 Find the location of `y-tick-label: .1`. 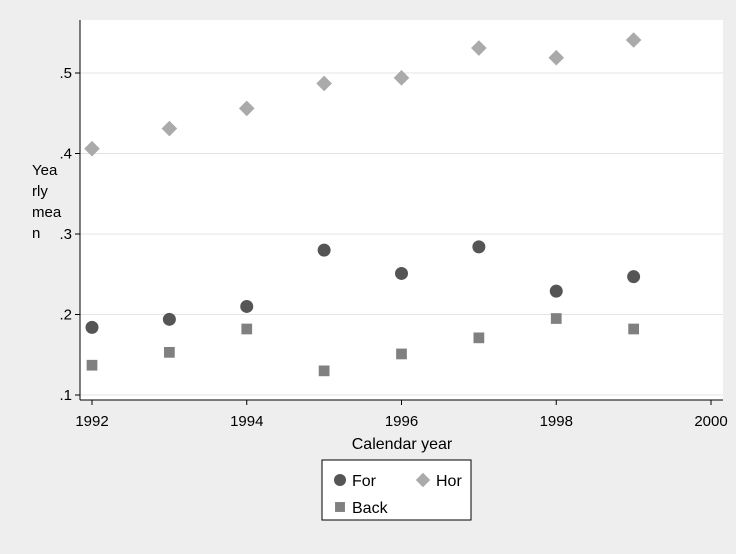

y-tick-label: .1 is located at coordinates (65, 395).